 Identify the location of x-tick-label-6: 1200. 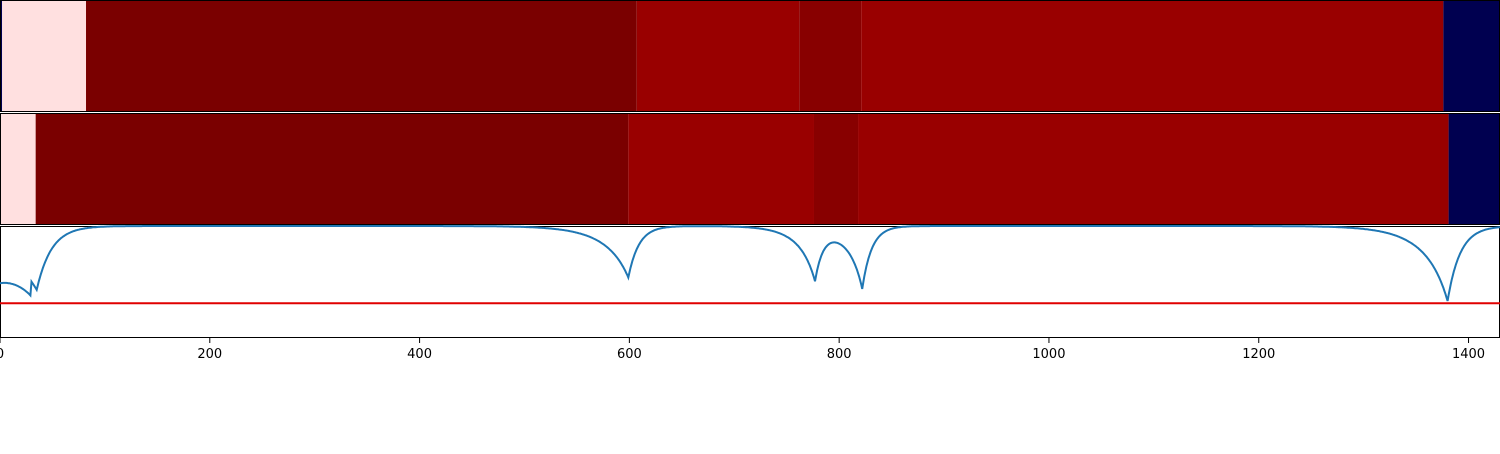
(1258, 354).